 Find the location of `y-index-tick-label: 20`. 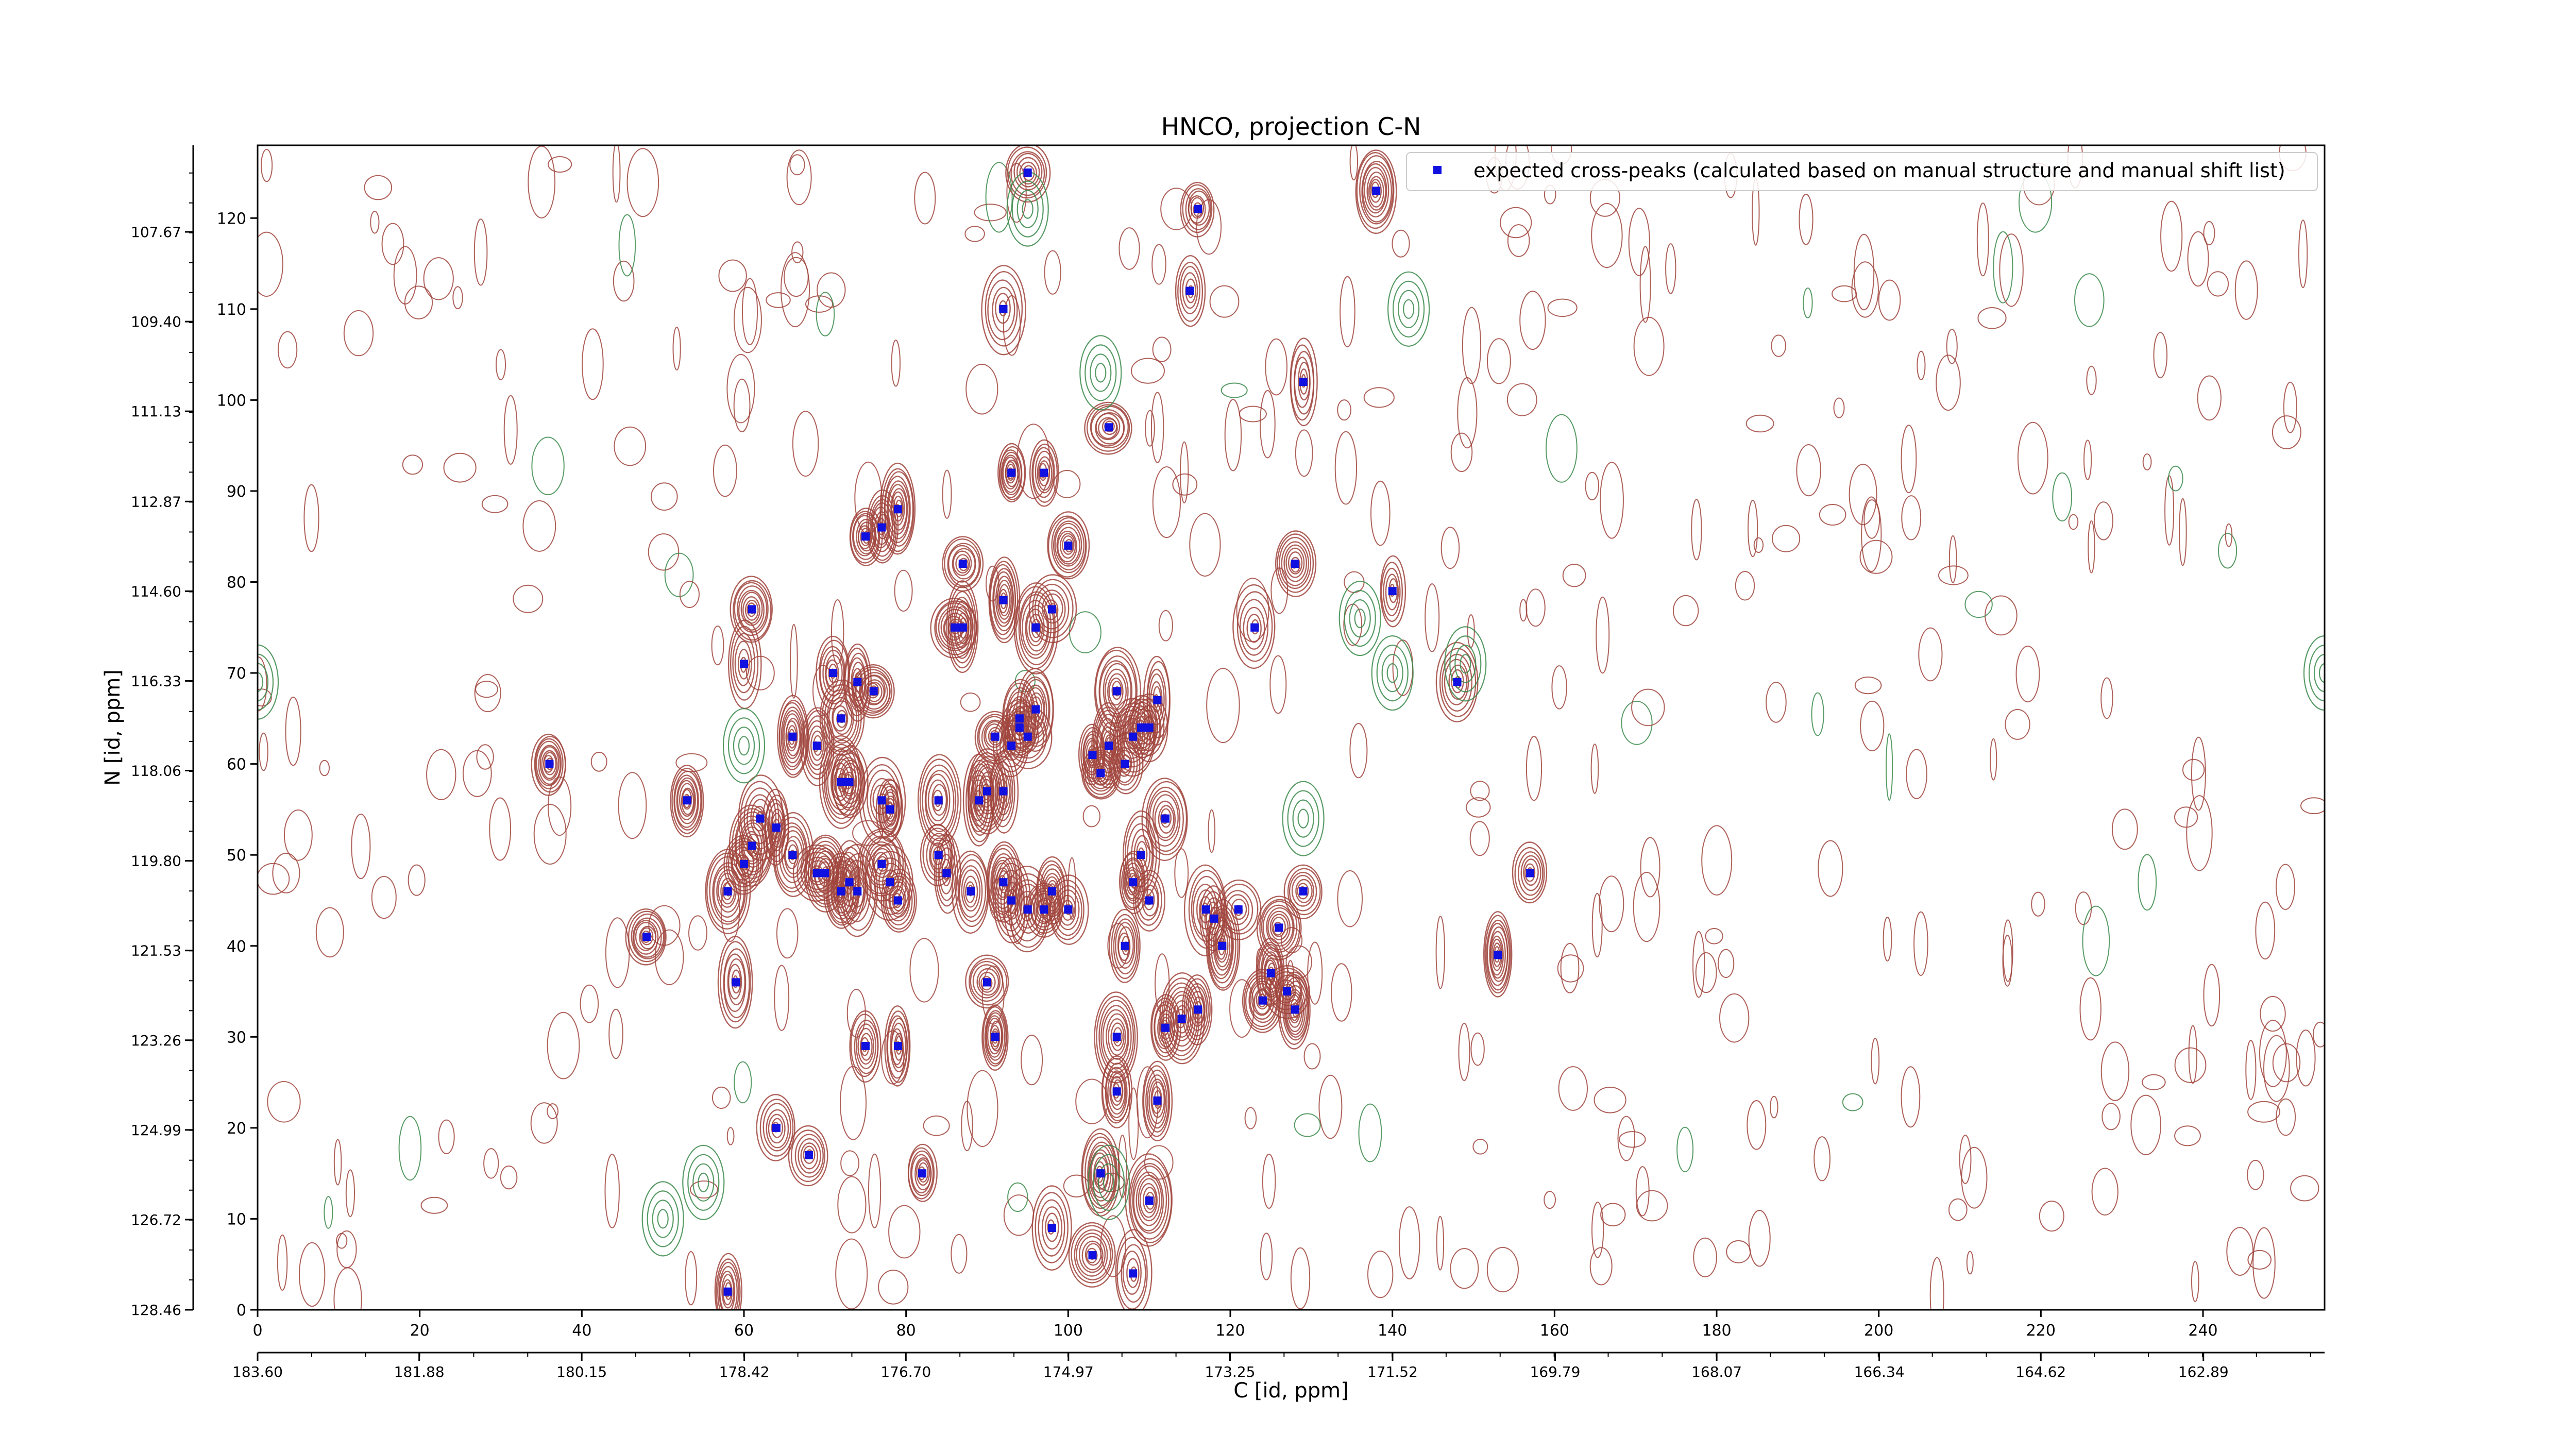

y-index-tick-label: 20 is located at coordinates (236, 1129).